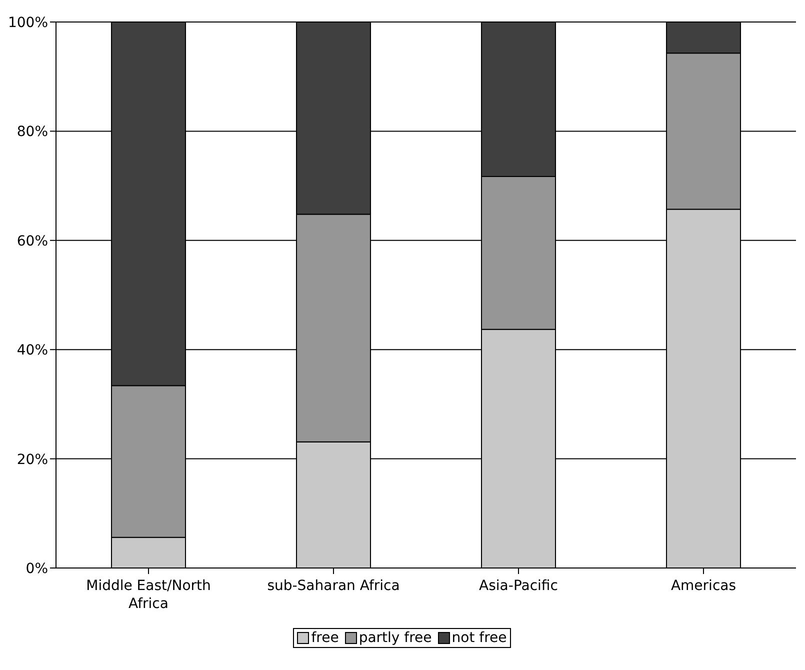  Describe the element at coordinates (324, 638) in the screenshot. I see `legend-label: free` at that location.